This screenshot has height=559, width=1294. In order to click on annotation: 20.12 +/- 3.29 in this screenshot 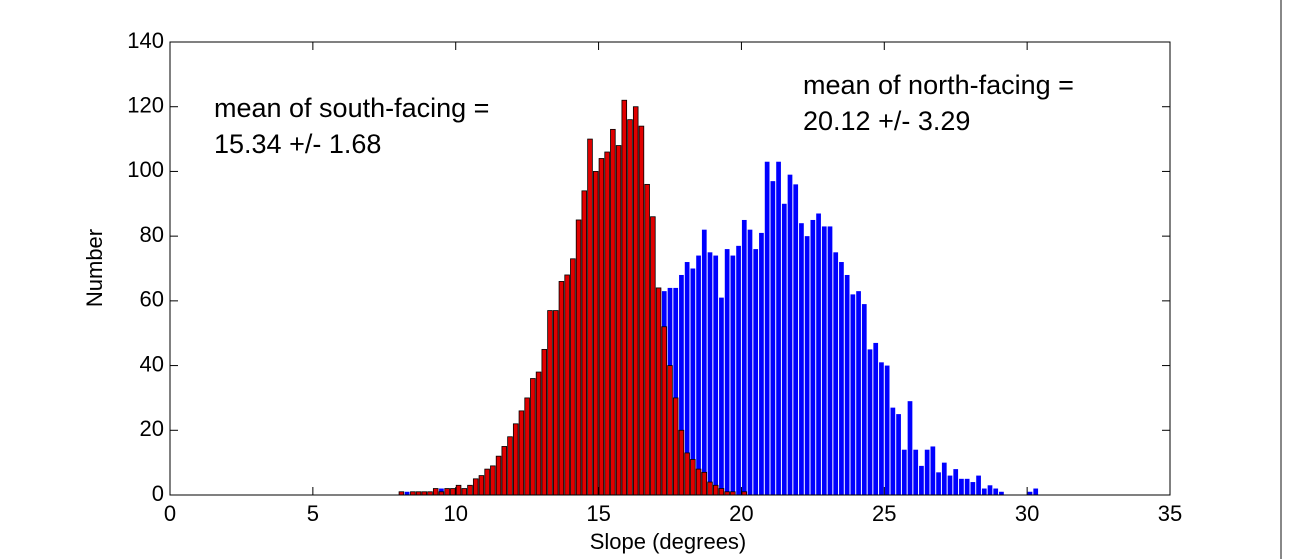, I will do `click(886, 121)`.